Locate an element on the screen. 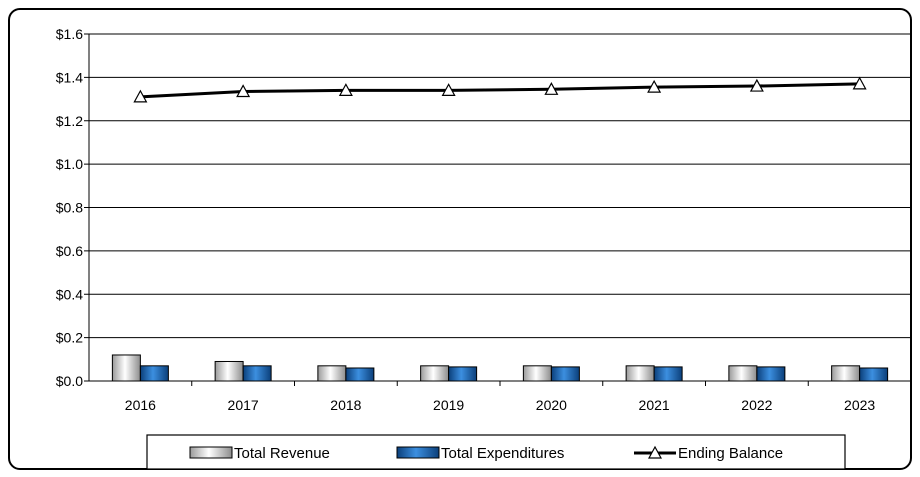 The height and width of the screenshot is (477, 920). legend-revenue-swatch is located at coordinates (211, 452).